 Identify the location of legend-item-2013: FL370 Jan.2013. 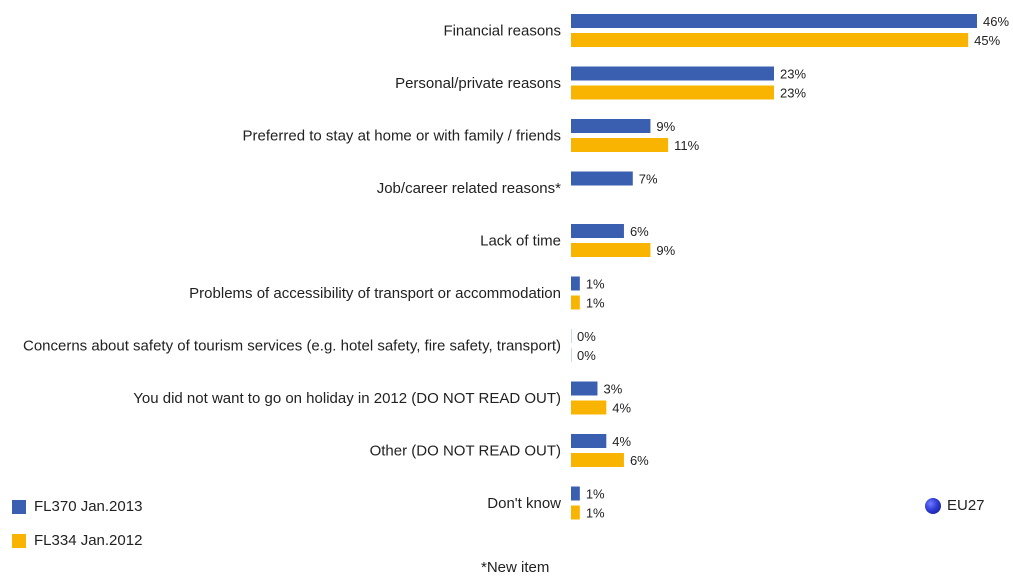
(77, 506).